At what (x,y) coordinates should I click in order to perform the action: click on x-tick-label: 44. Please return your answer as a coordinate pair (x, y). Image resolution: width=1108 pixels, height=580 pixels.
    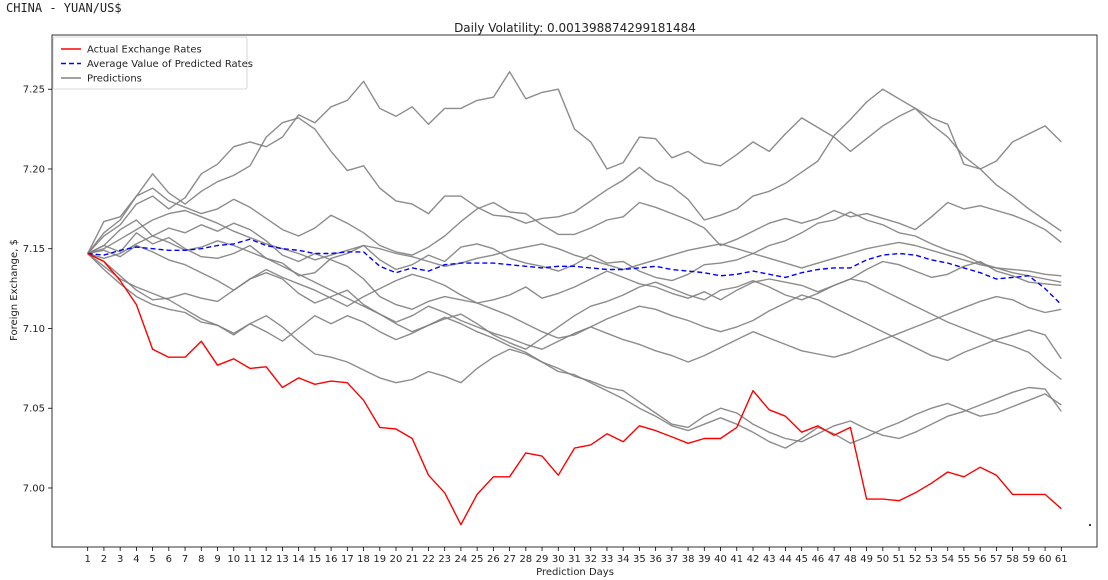
    Looking at the image, I should click on (785, 559).